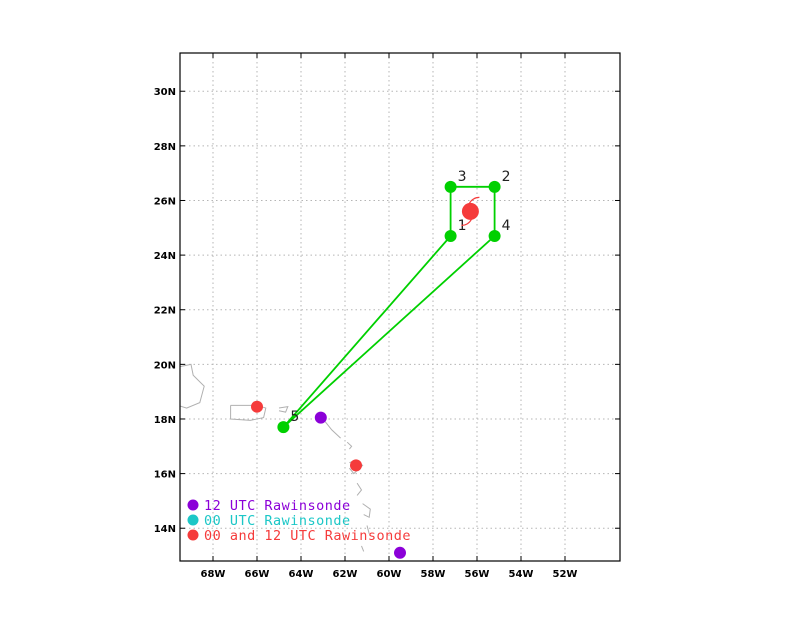 This screenshot has height=618, width=800. What do you see at coordinates (165, 256) in the screenshot?
I see `y-tick-label: 24N` at bounding box center [165, 256].